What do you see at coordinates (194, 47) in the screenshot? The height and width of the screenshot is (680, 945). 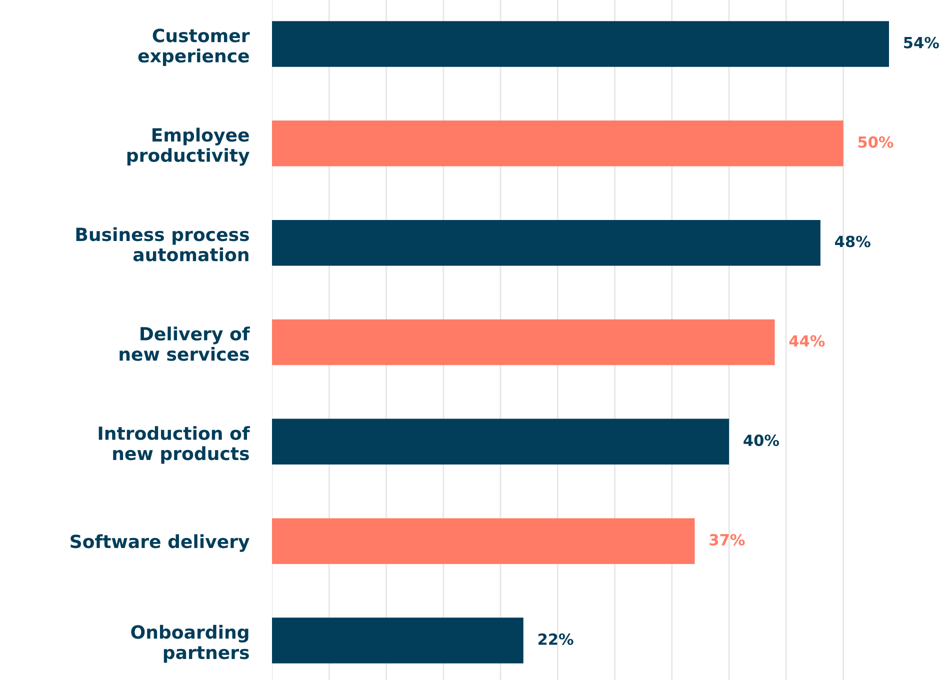 I see `y-tick-label: Customer experience` at bounding box center [194, 47].